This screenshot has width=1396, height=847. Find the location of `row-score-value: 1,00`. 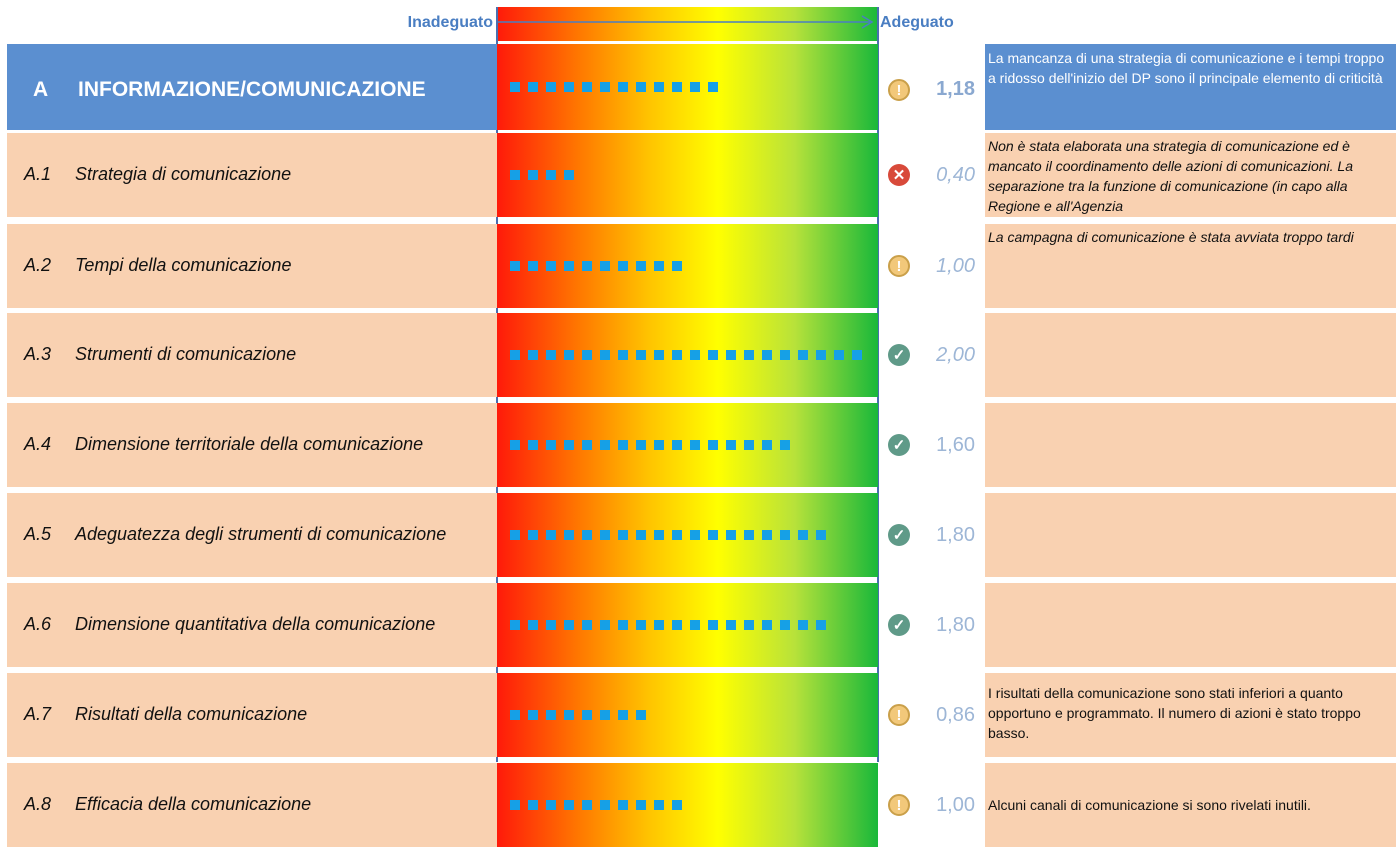

row-score-value: 1,00 is located at coordinates (955, 805).